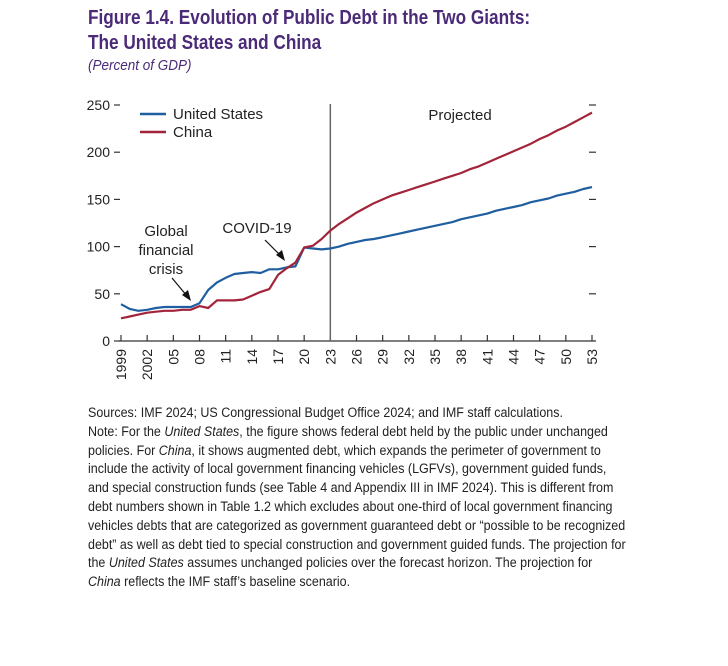  I want to click on legend-label: China, so click(193, 132).